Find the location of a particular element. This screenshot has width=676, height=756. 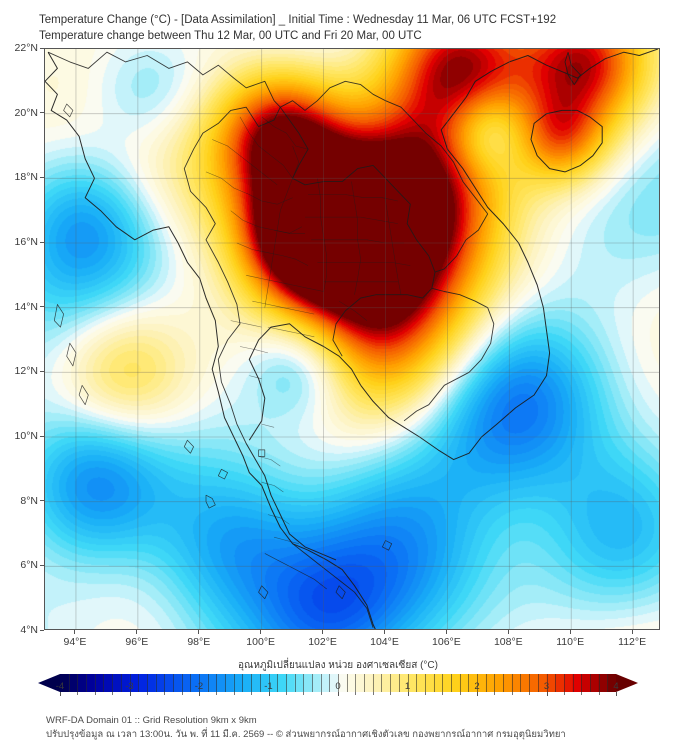

x-axis-tick-label: 112°E is located at coordinates (632, 642).